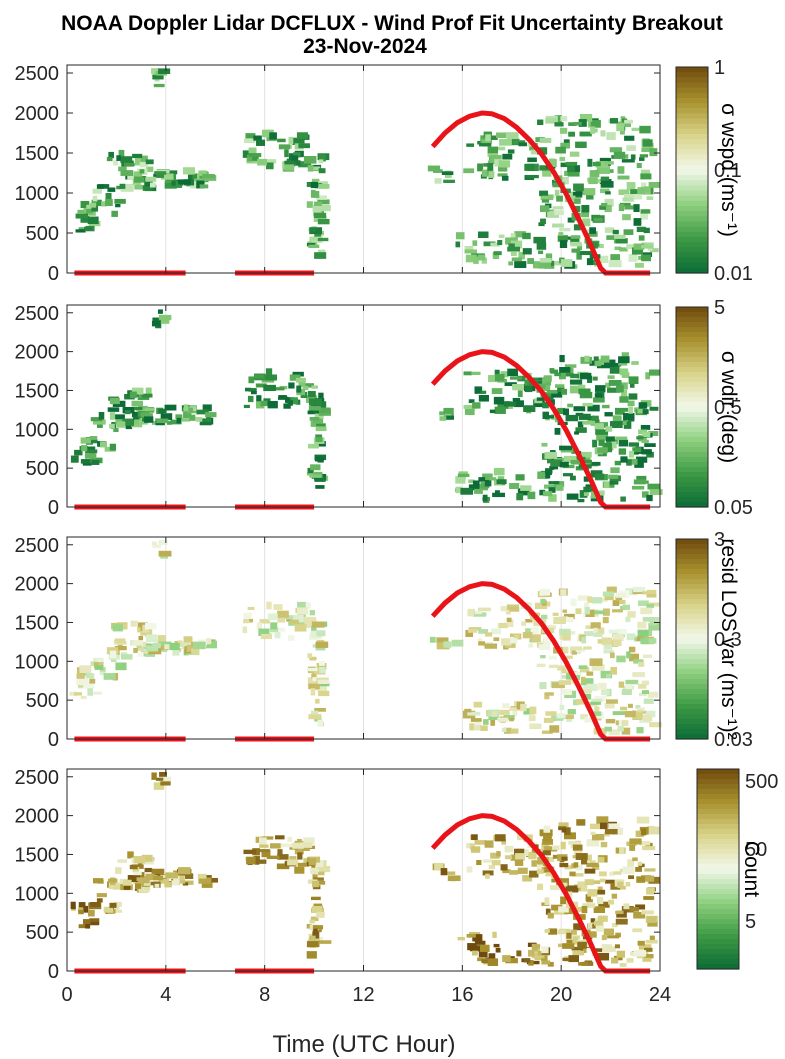 Image resolution: width=785 pixels, height=1059 pixels. Describe the element at coordinates (728, 171) in the screenshot. I see `colorbar-tick-label: 0.1` at that location.